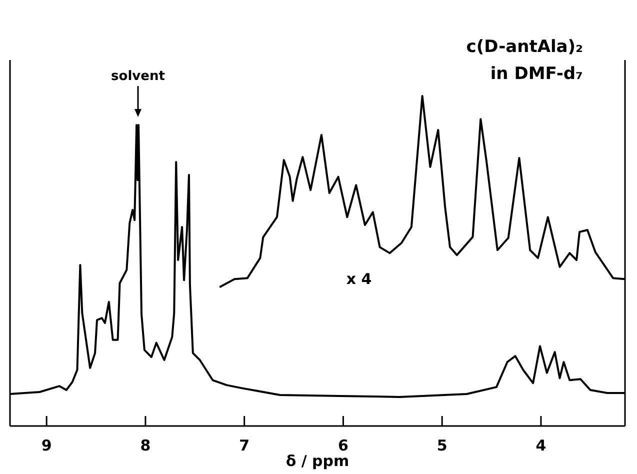 This screenshot has height=474, width=637. What do you see at coordinates (138, 76) in the screenshot?
I see `text: solvent` at bounding box center [138, 76].